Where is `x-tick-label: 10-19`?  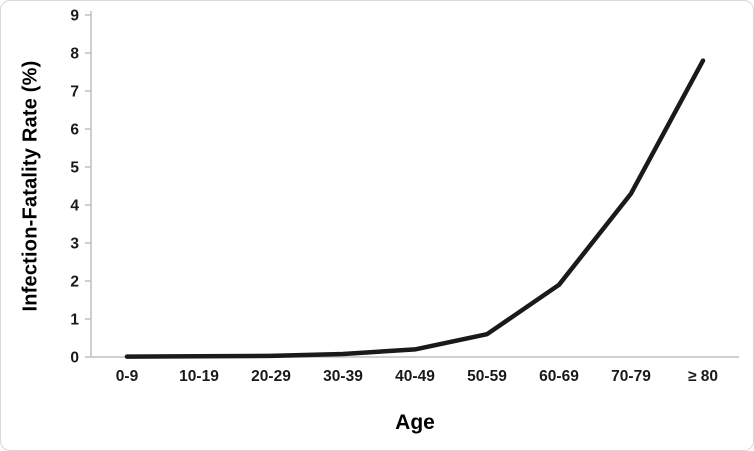 x-tick-label: 10-19 is located at coordinates (199, 376).